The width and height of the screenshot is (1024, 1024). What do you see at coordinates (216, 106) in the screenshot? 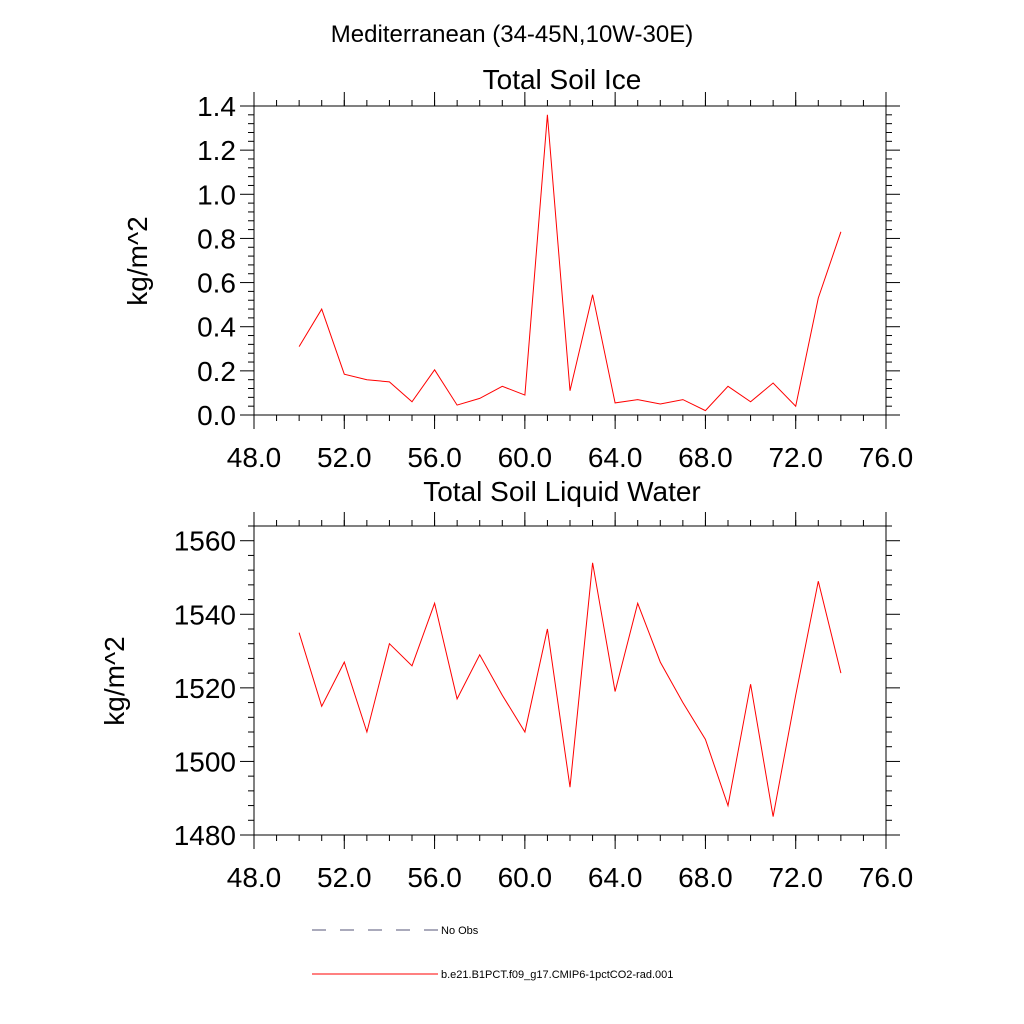
I see `y-tick-label: 1.4` at bounding box center [216, 106].